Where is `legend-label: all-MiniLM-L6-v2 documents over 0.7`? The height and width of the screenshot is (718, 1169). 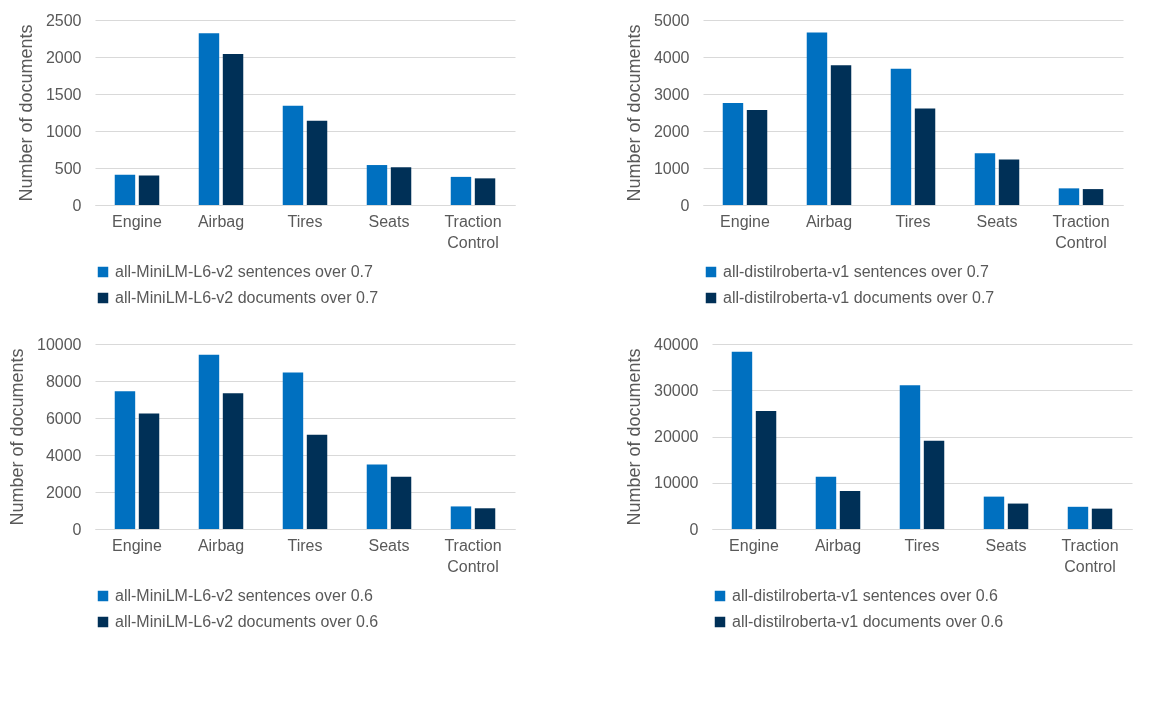 legend-label: all-MiniLM-L6-v2 documents over 0.7 is located at coordinates (247, 297).